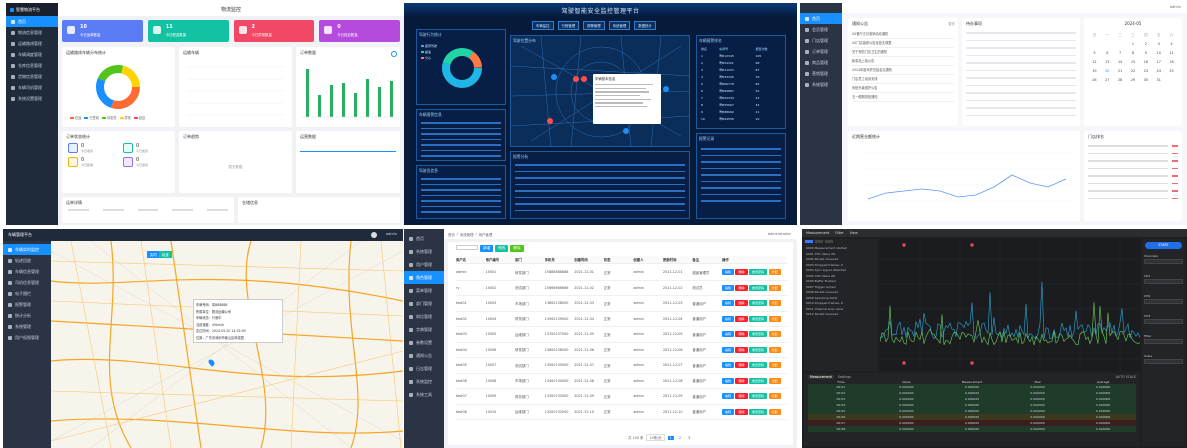  I want to click on user-name: Administrator, so click(779, 234).